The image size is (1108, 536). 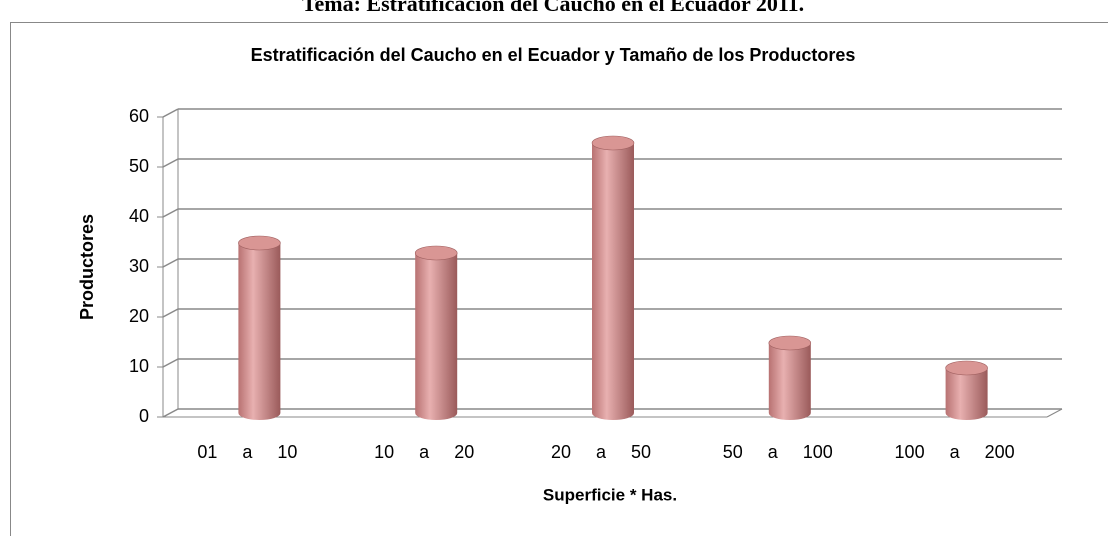 What do you see at coordinates (139, 116) in the screenshot?
I see `y-tick-label: 60` at bounding box center [139, 116].